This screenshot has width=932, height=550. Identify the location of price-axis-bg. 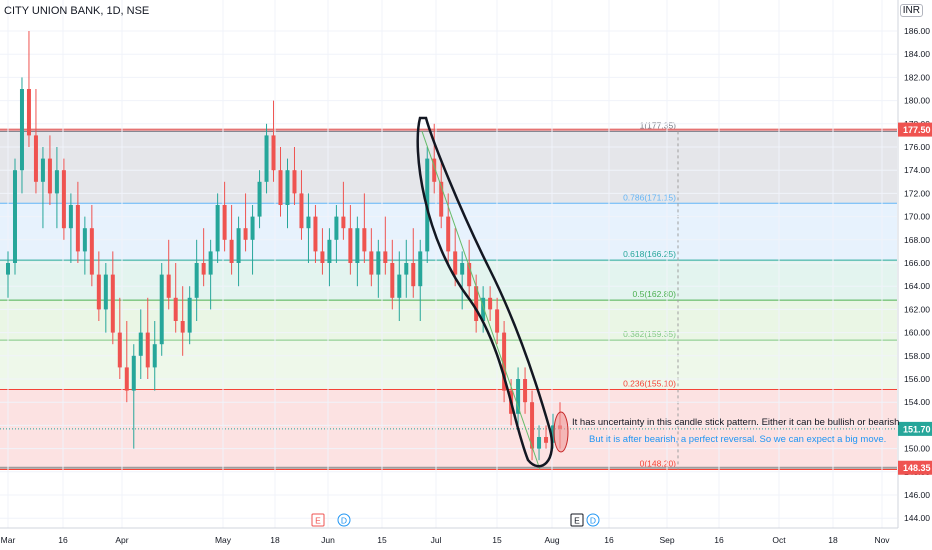
(915, 275).